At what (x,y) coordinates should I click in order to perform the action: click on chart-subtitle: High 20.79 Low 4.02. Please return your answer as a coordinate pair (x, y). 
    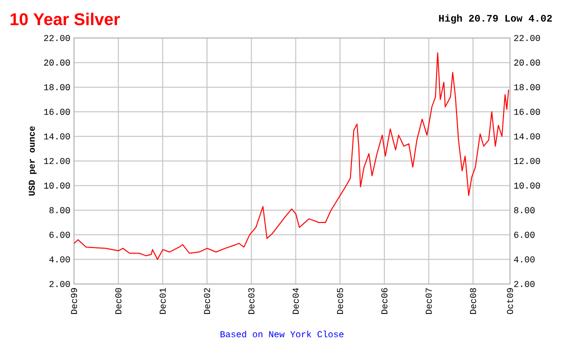
    Looking at the image, I should click on (495, 19).